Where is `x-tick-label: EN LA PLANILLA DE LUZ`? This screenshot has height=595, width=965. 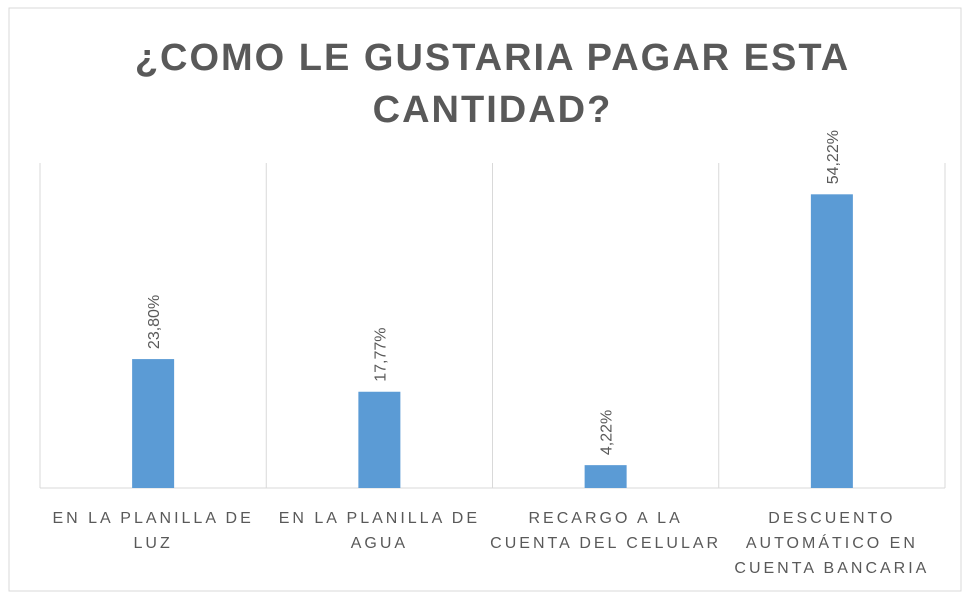 x-tick-label: EN LA PLANILLA DE LUZ is located at coordinates (153, 531).